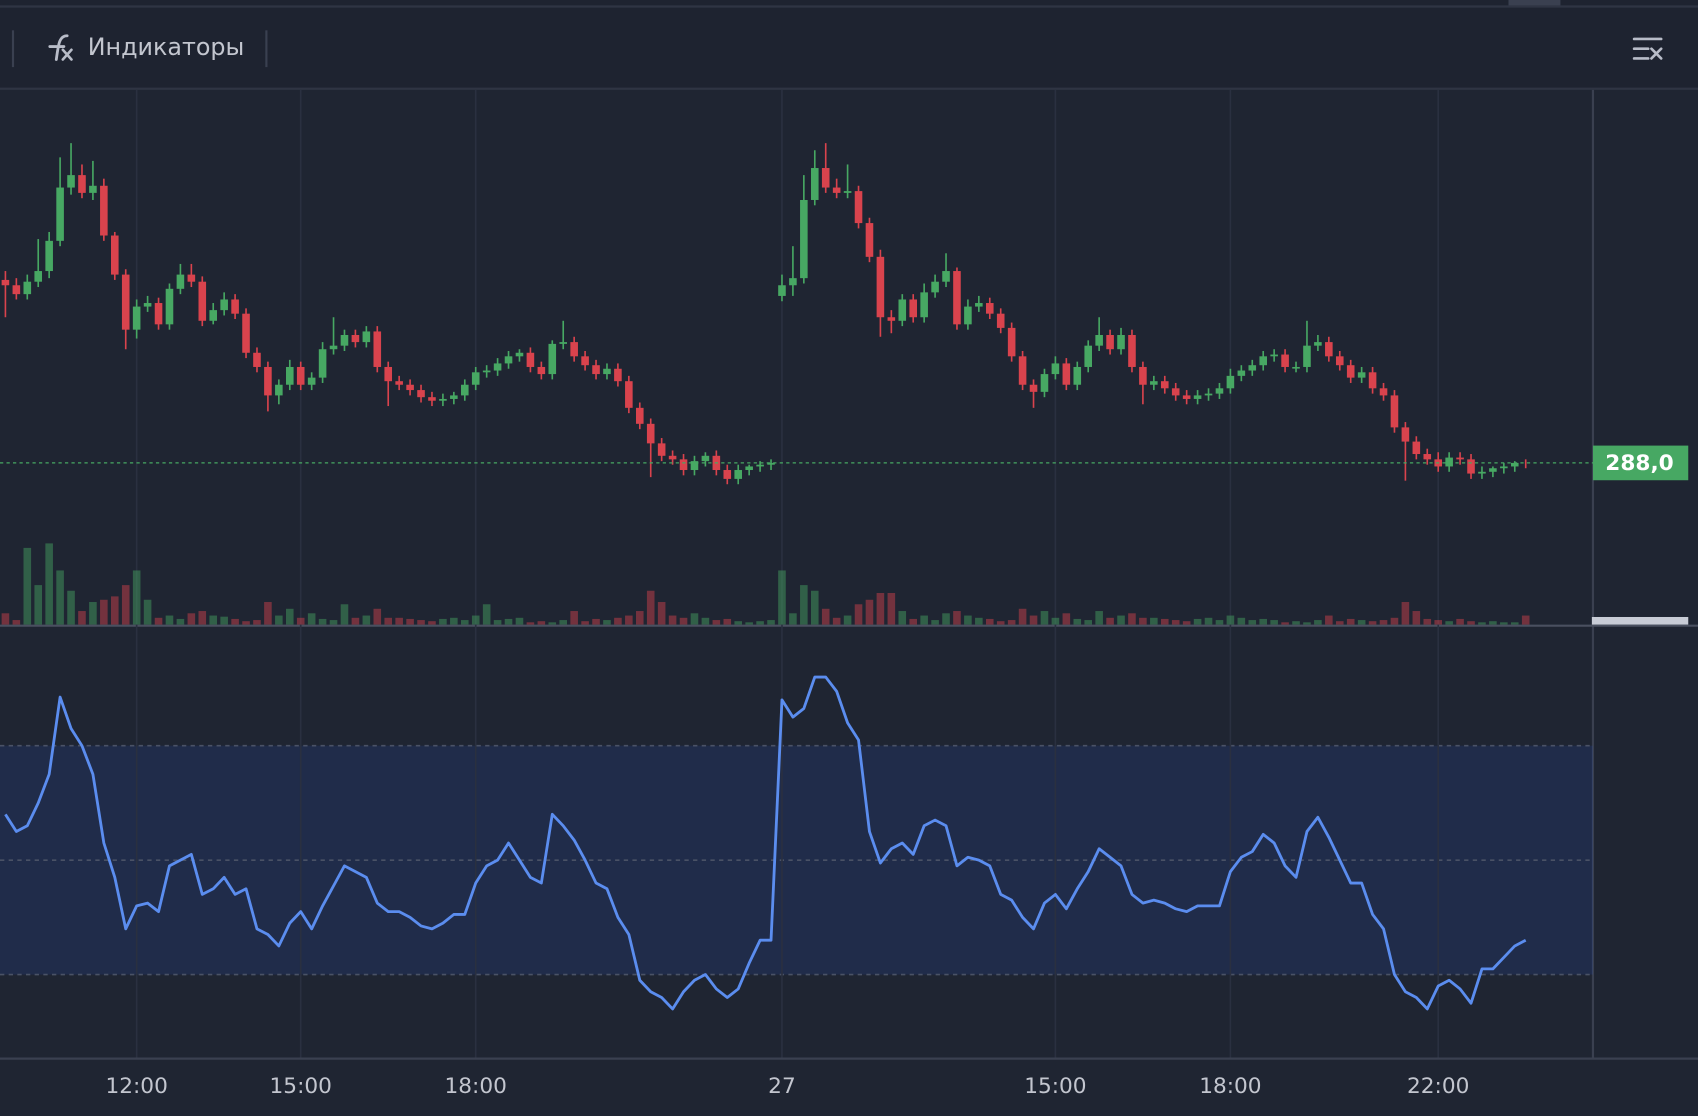 The height and width of the screenshot is (1116, 1698). What do you see at coordinates (849, 45) in the screenshot?
I see `toolbar: Индикаторы` at bounding box center [849, 45].